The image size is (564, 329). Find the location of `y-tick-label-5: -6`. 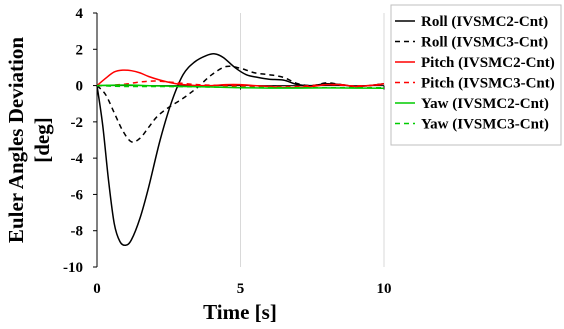

y-tick-label-5: -6 is located at coordinates (77, 195).